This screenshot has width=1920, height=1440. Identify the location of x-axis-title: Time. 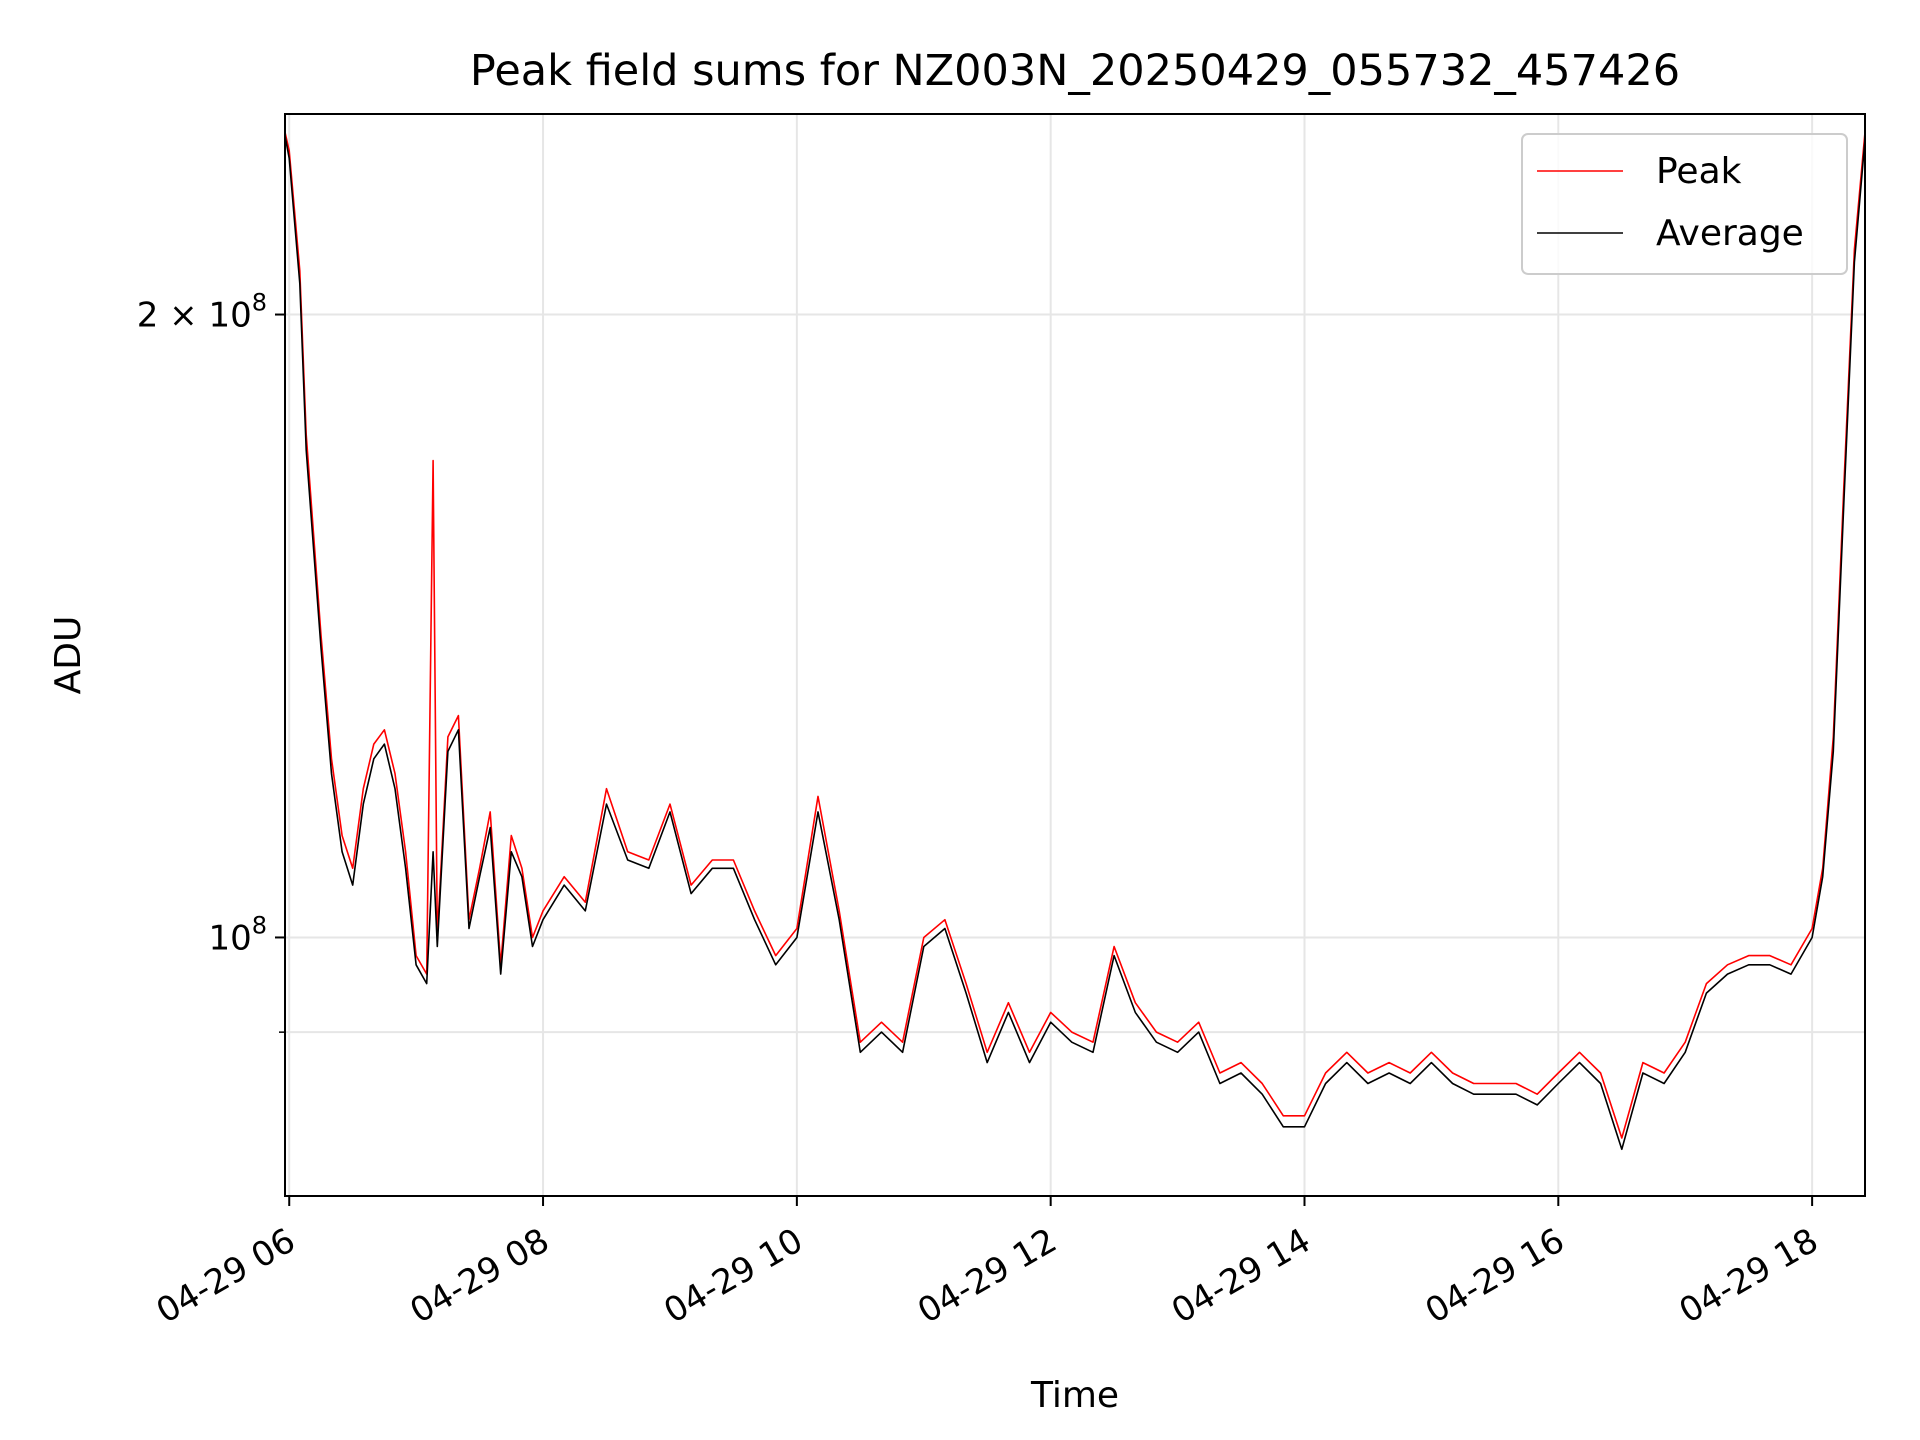
(1074, 1395).